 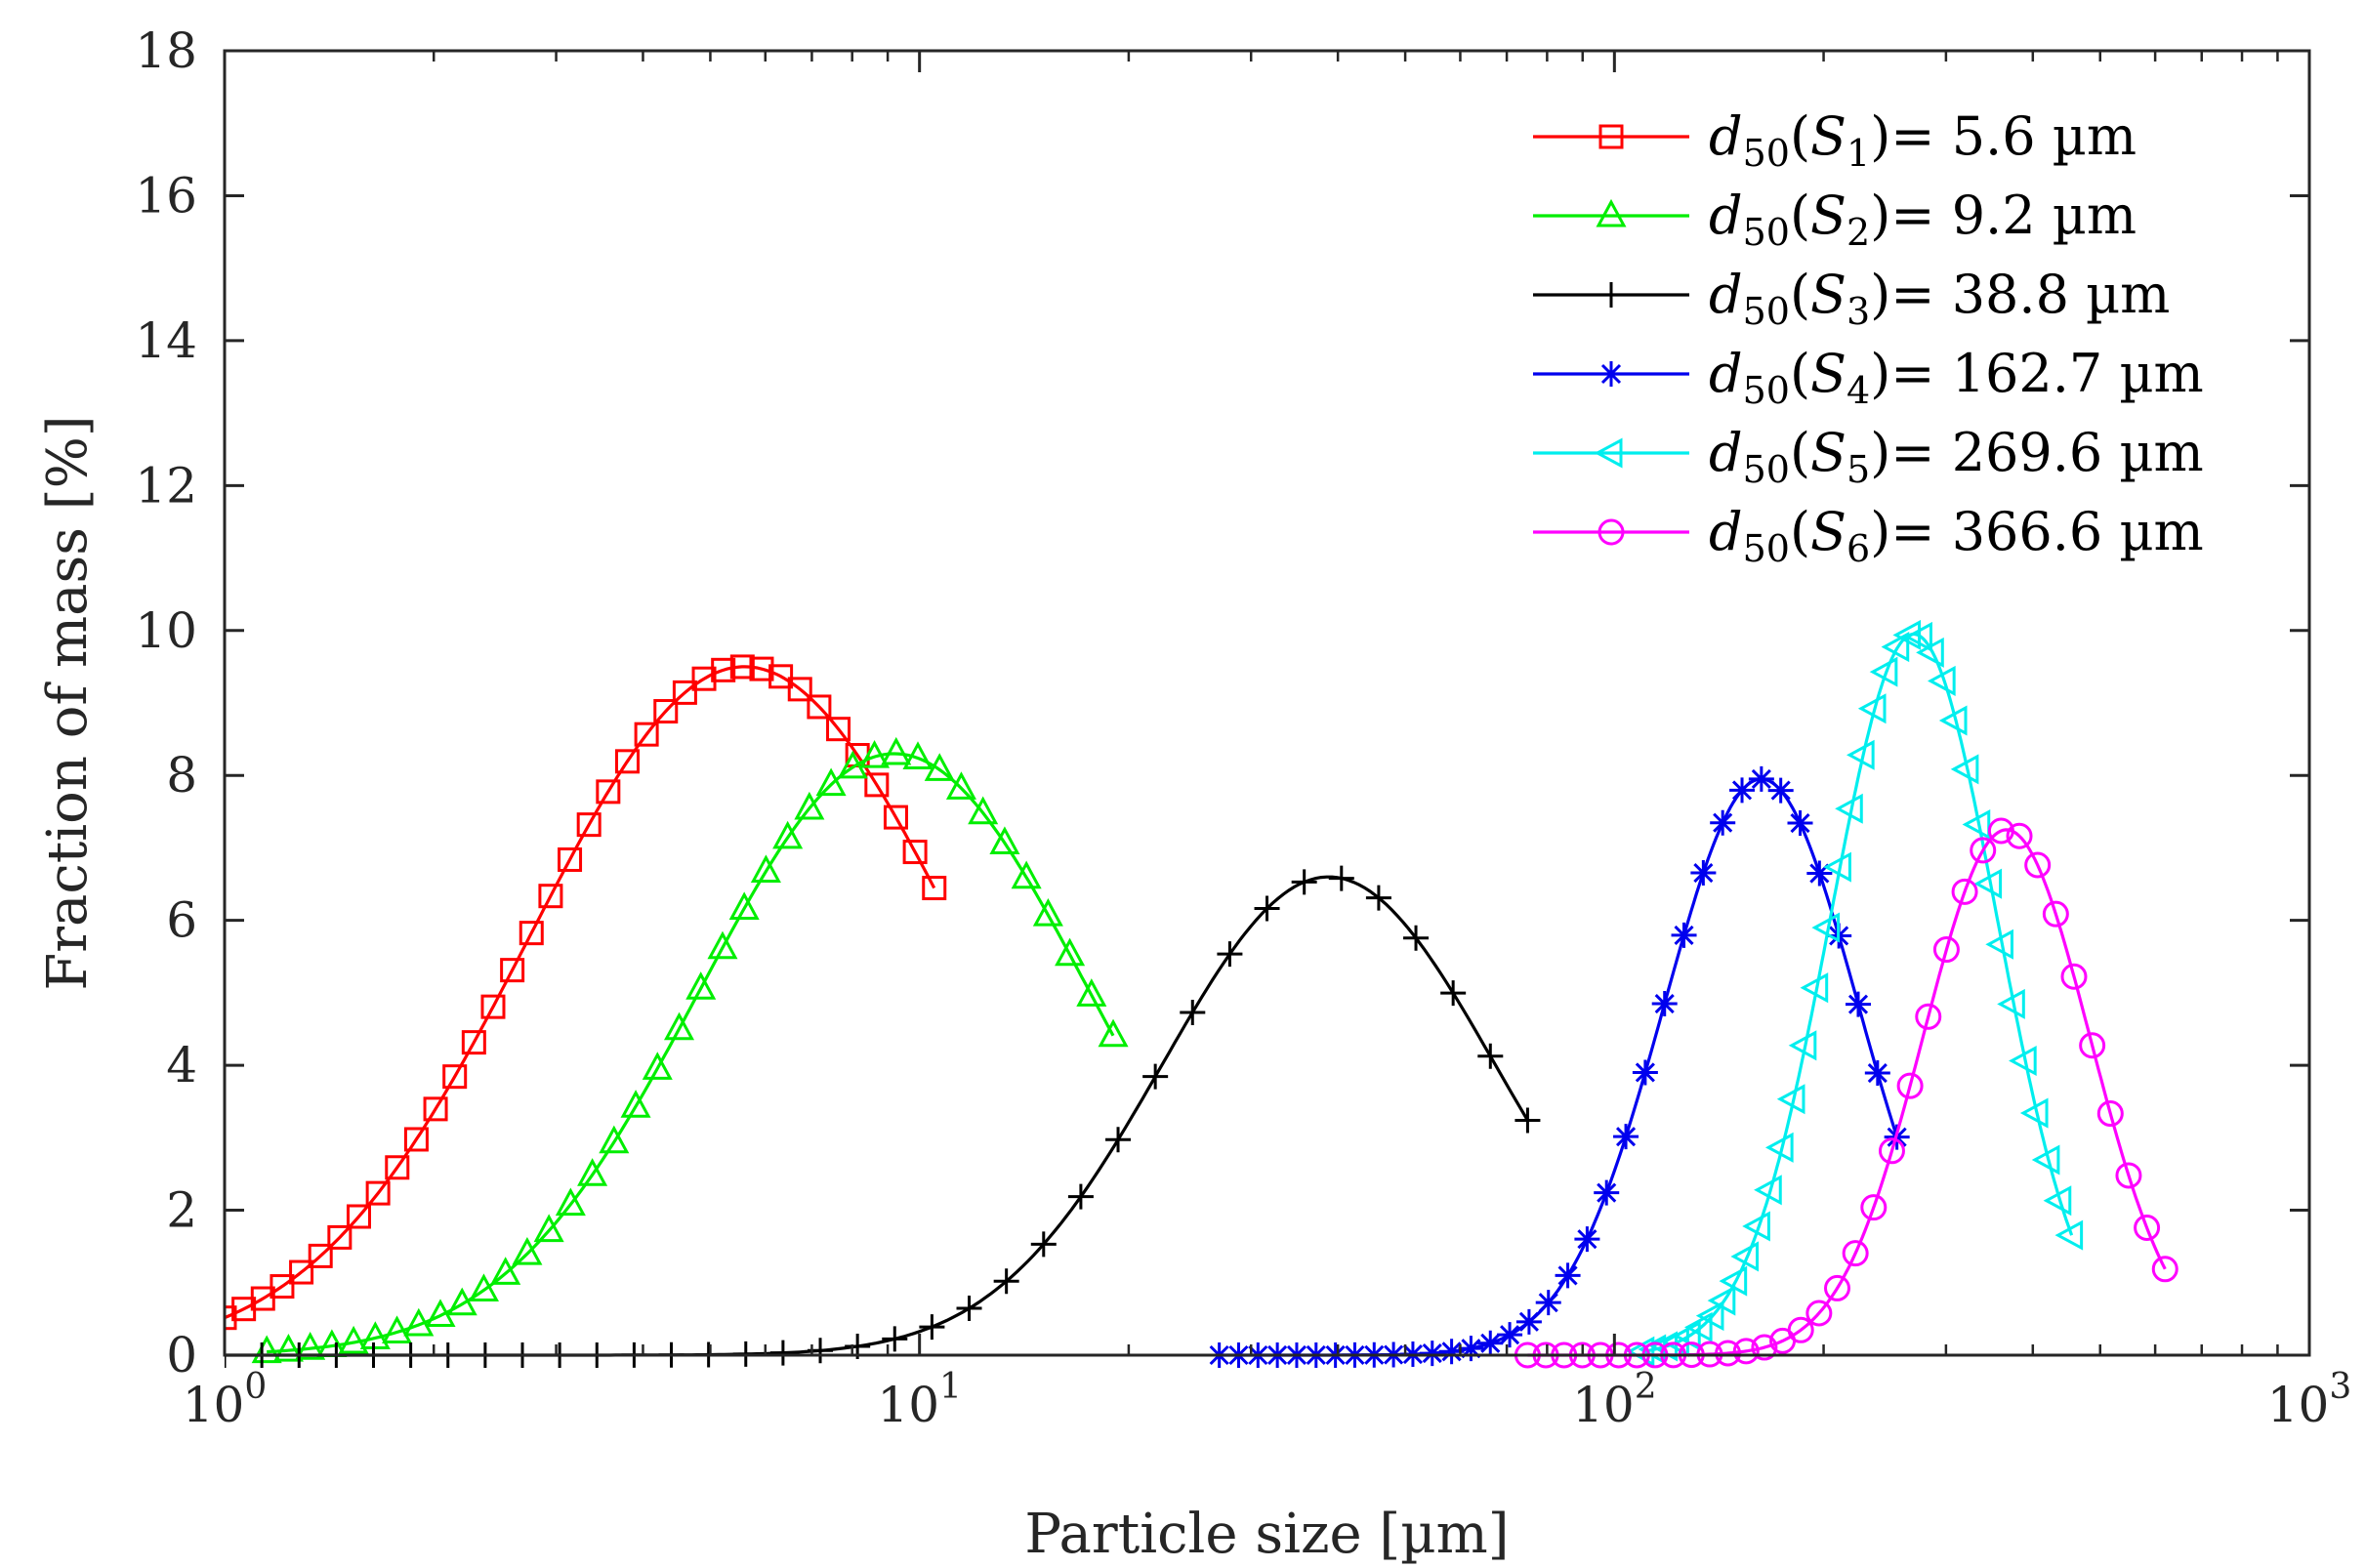 I want to click on legend-label: d50(S5)= 269.6 µm, so click(x=1956, y=456).